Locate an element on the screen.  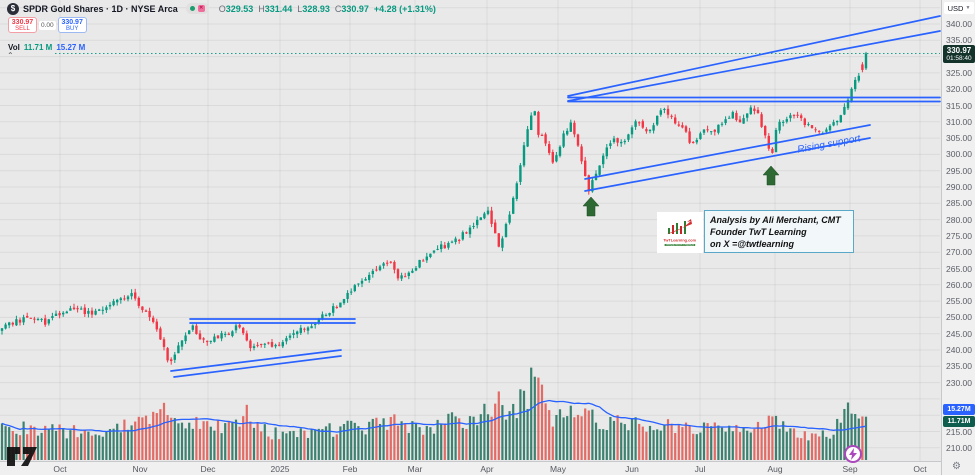
buy-price: 330.97 is located at coordinates (72, 22).